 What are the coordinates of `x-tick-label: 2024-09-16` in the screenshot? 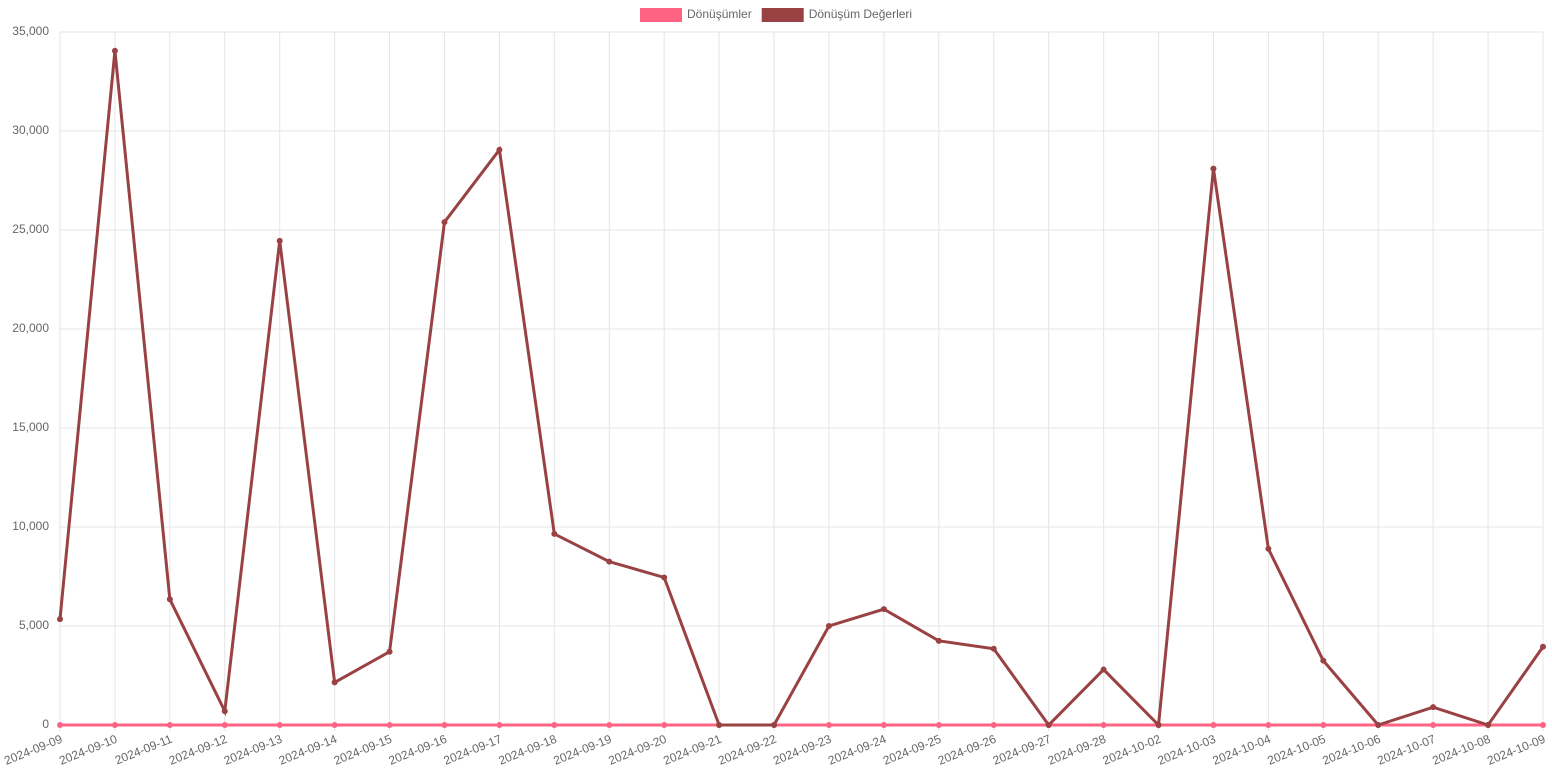 It's located at (418, 750).